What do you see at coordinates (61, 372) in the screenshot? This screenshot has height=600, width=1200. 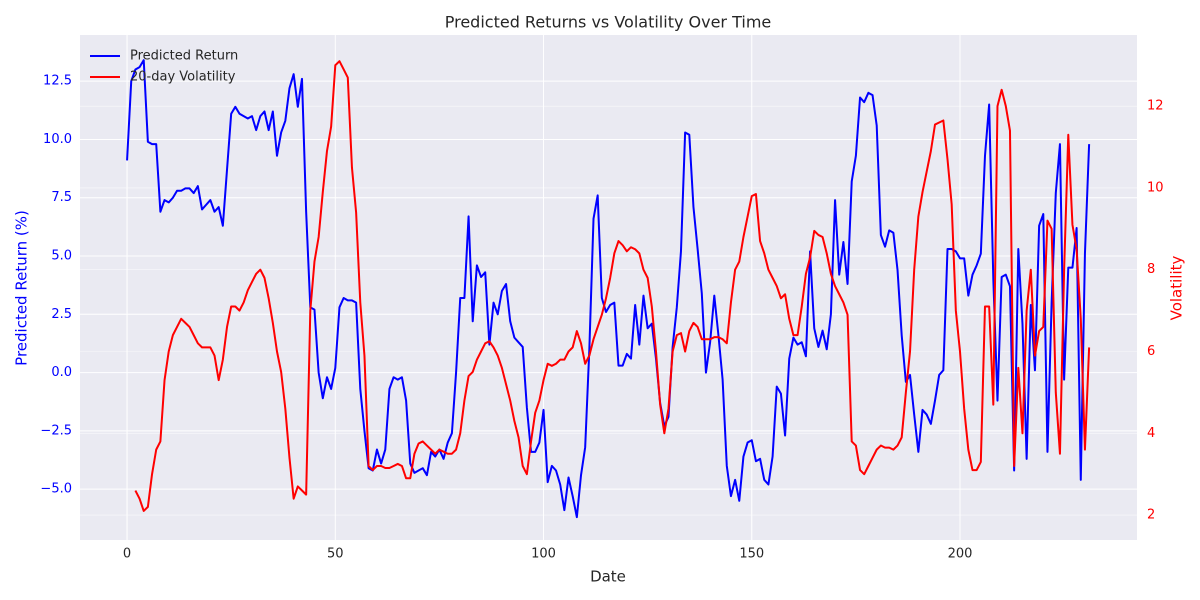 I see `y-tick-label: 0.0` at bounding box center [61, 372].